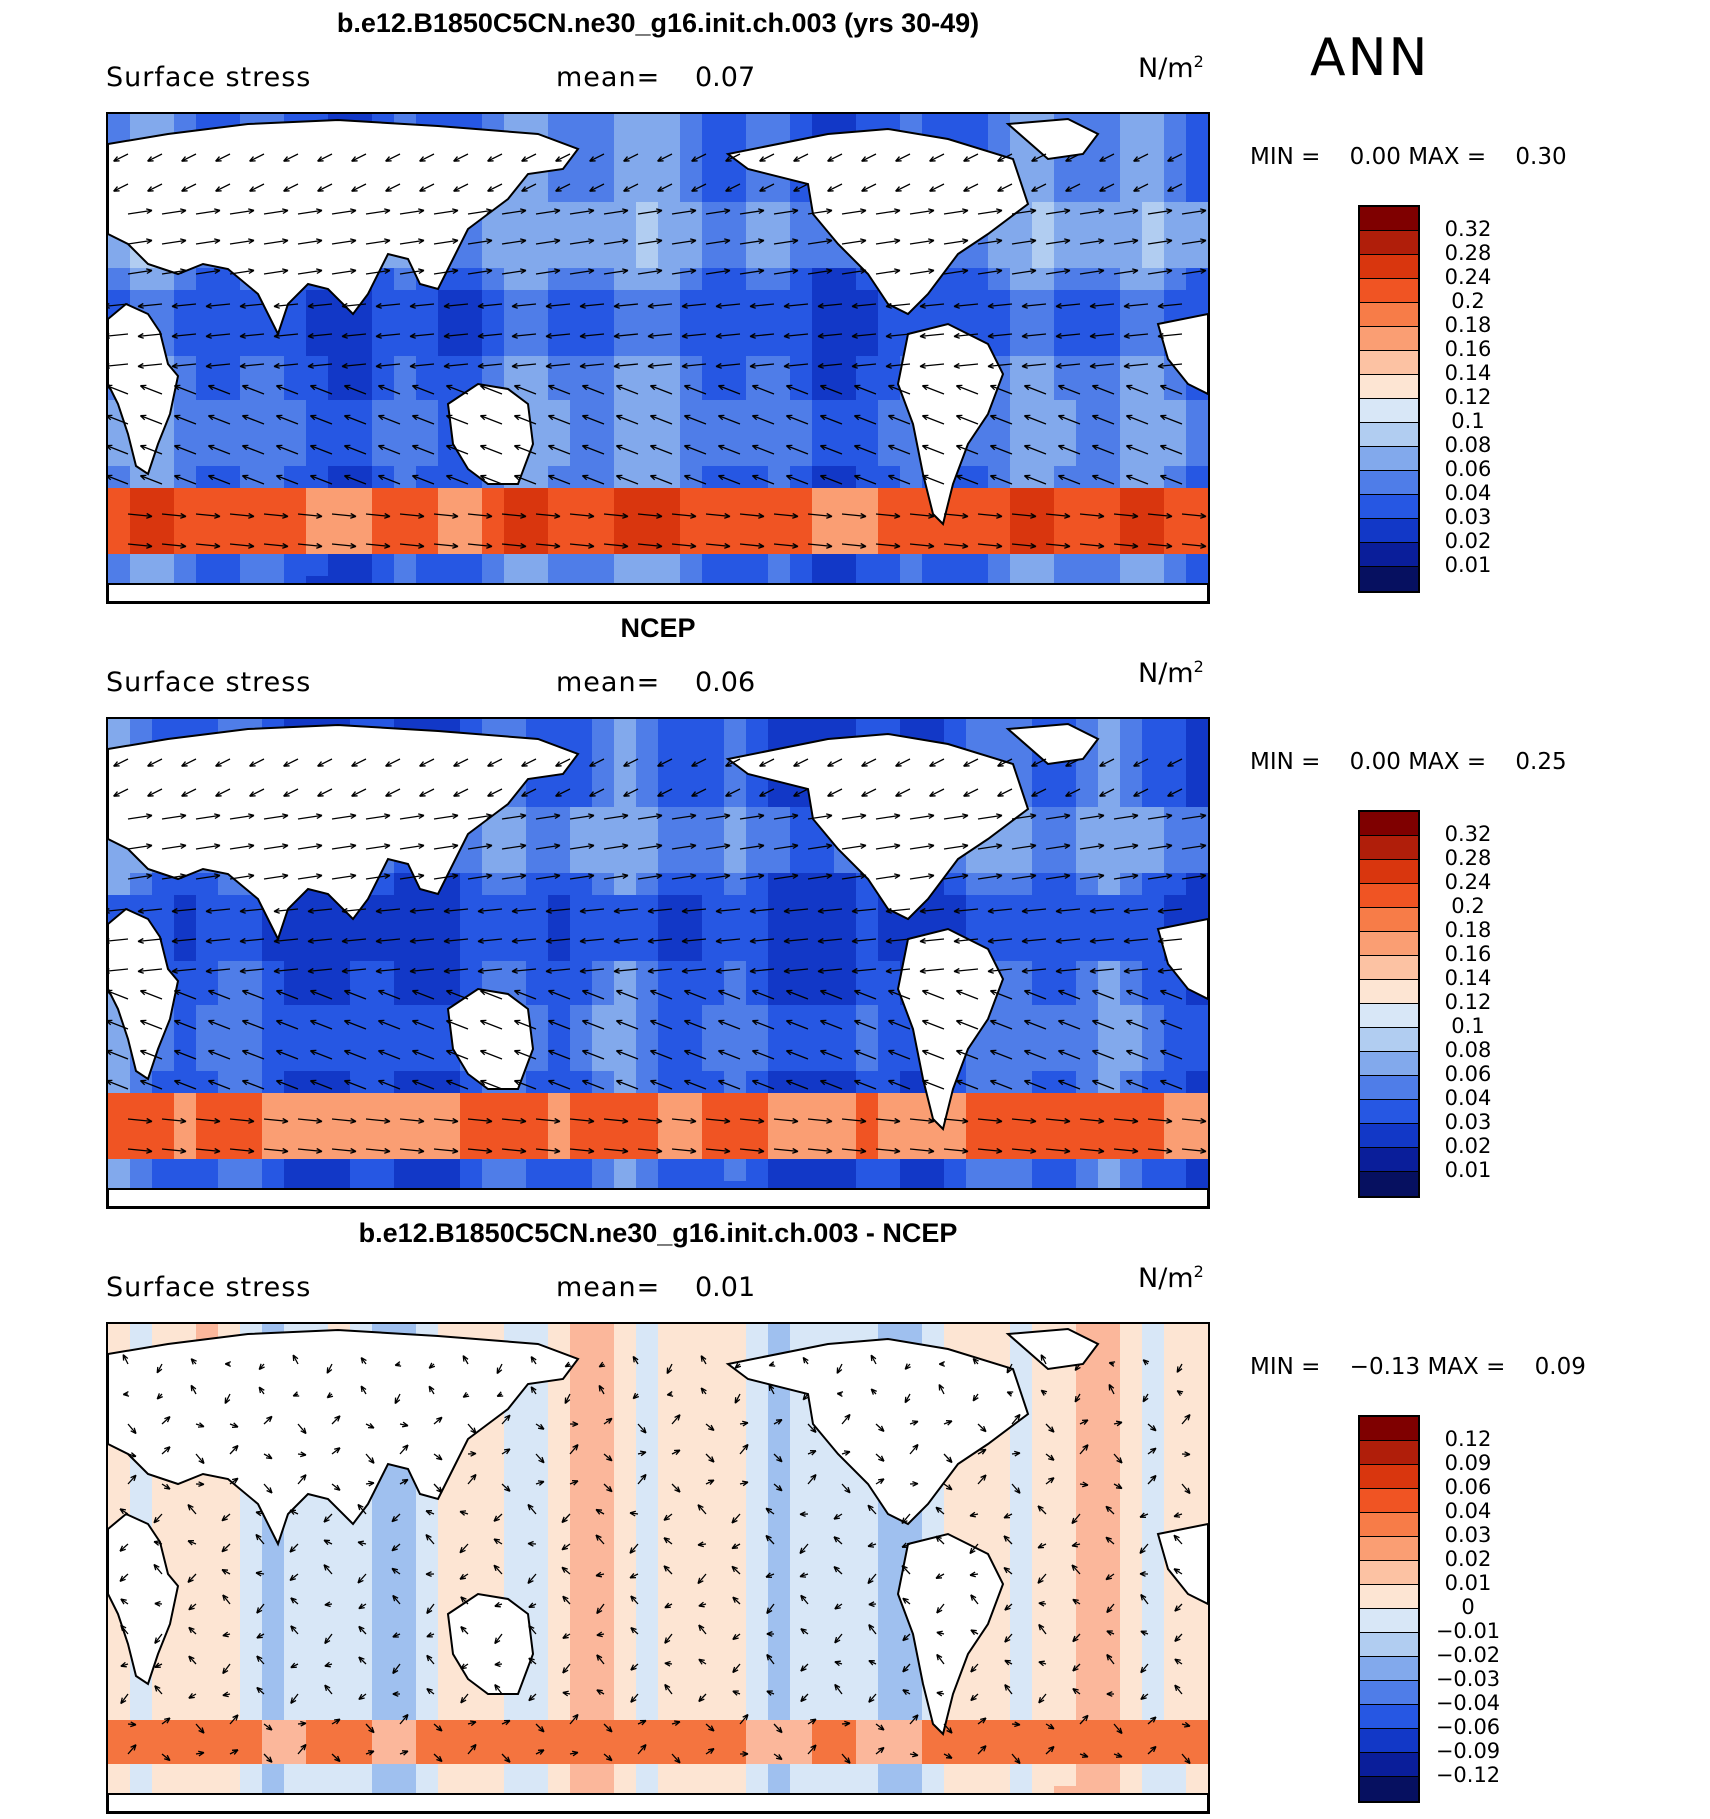 Image resolution: width=1710 pixels, height=1819 pixels. Describe the element at coordinates (1468, 1487) in the screenshot. I see `colorbar-tick-label: 0.06` at that location.